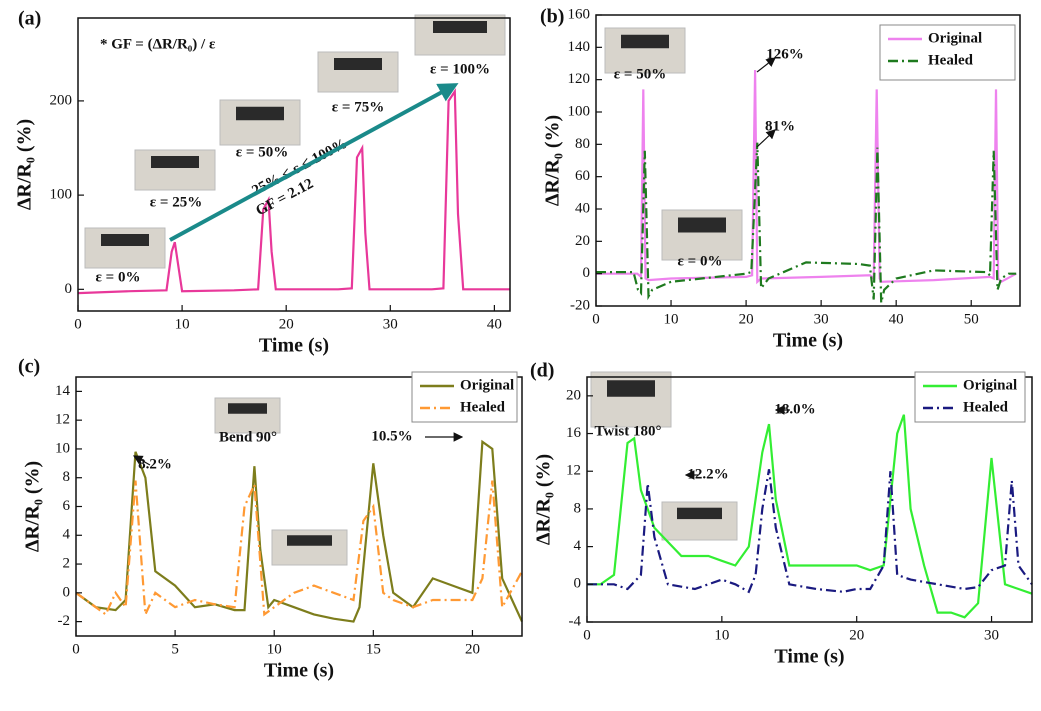  What do you see at coordinates (67, 477) in the screenshot?
I see `y-tick-label: 8` at bounding box center [67, 477].